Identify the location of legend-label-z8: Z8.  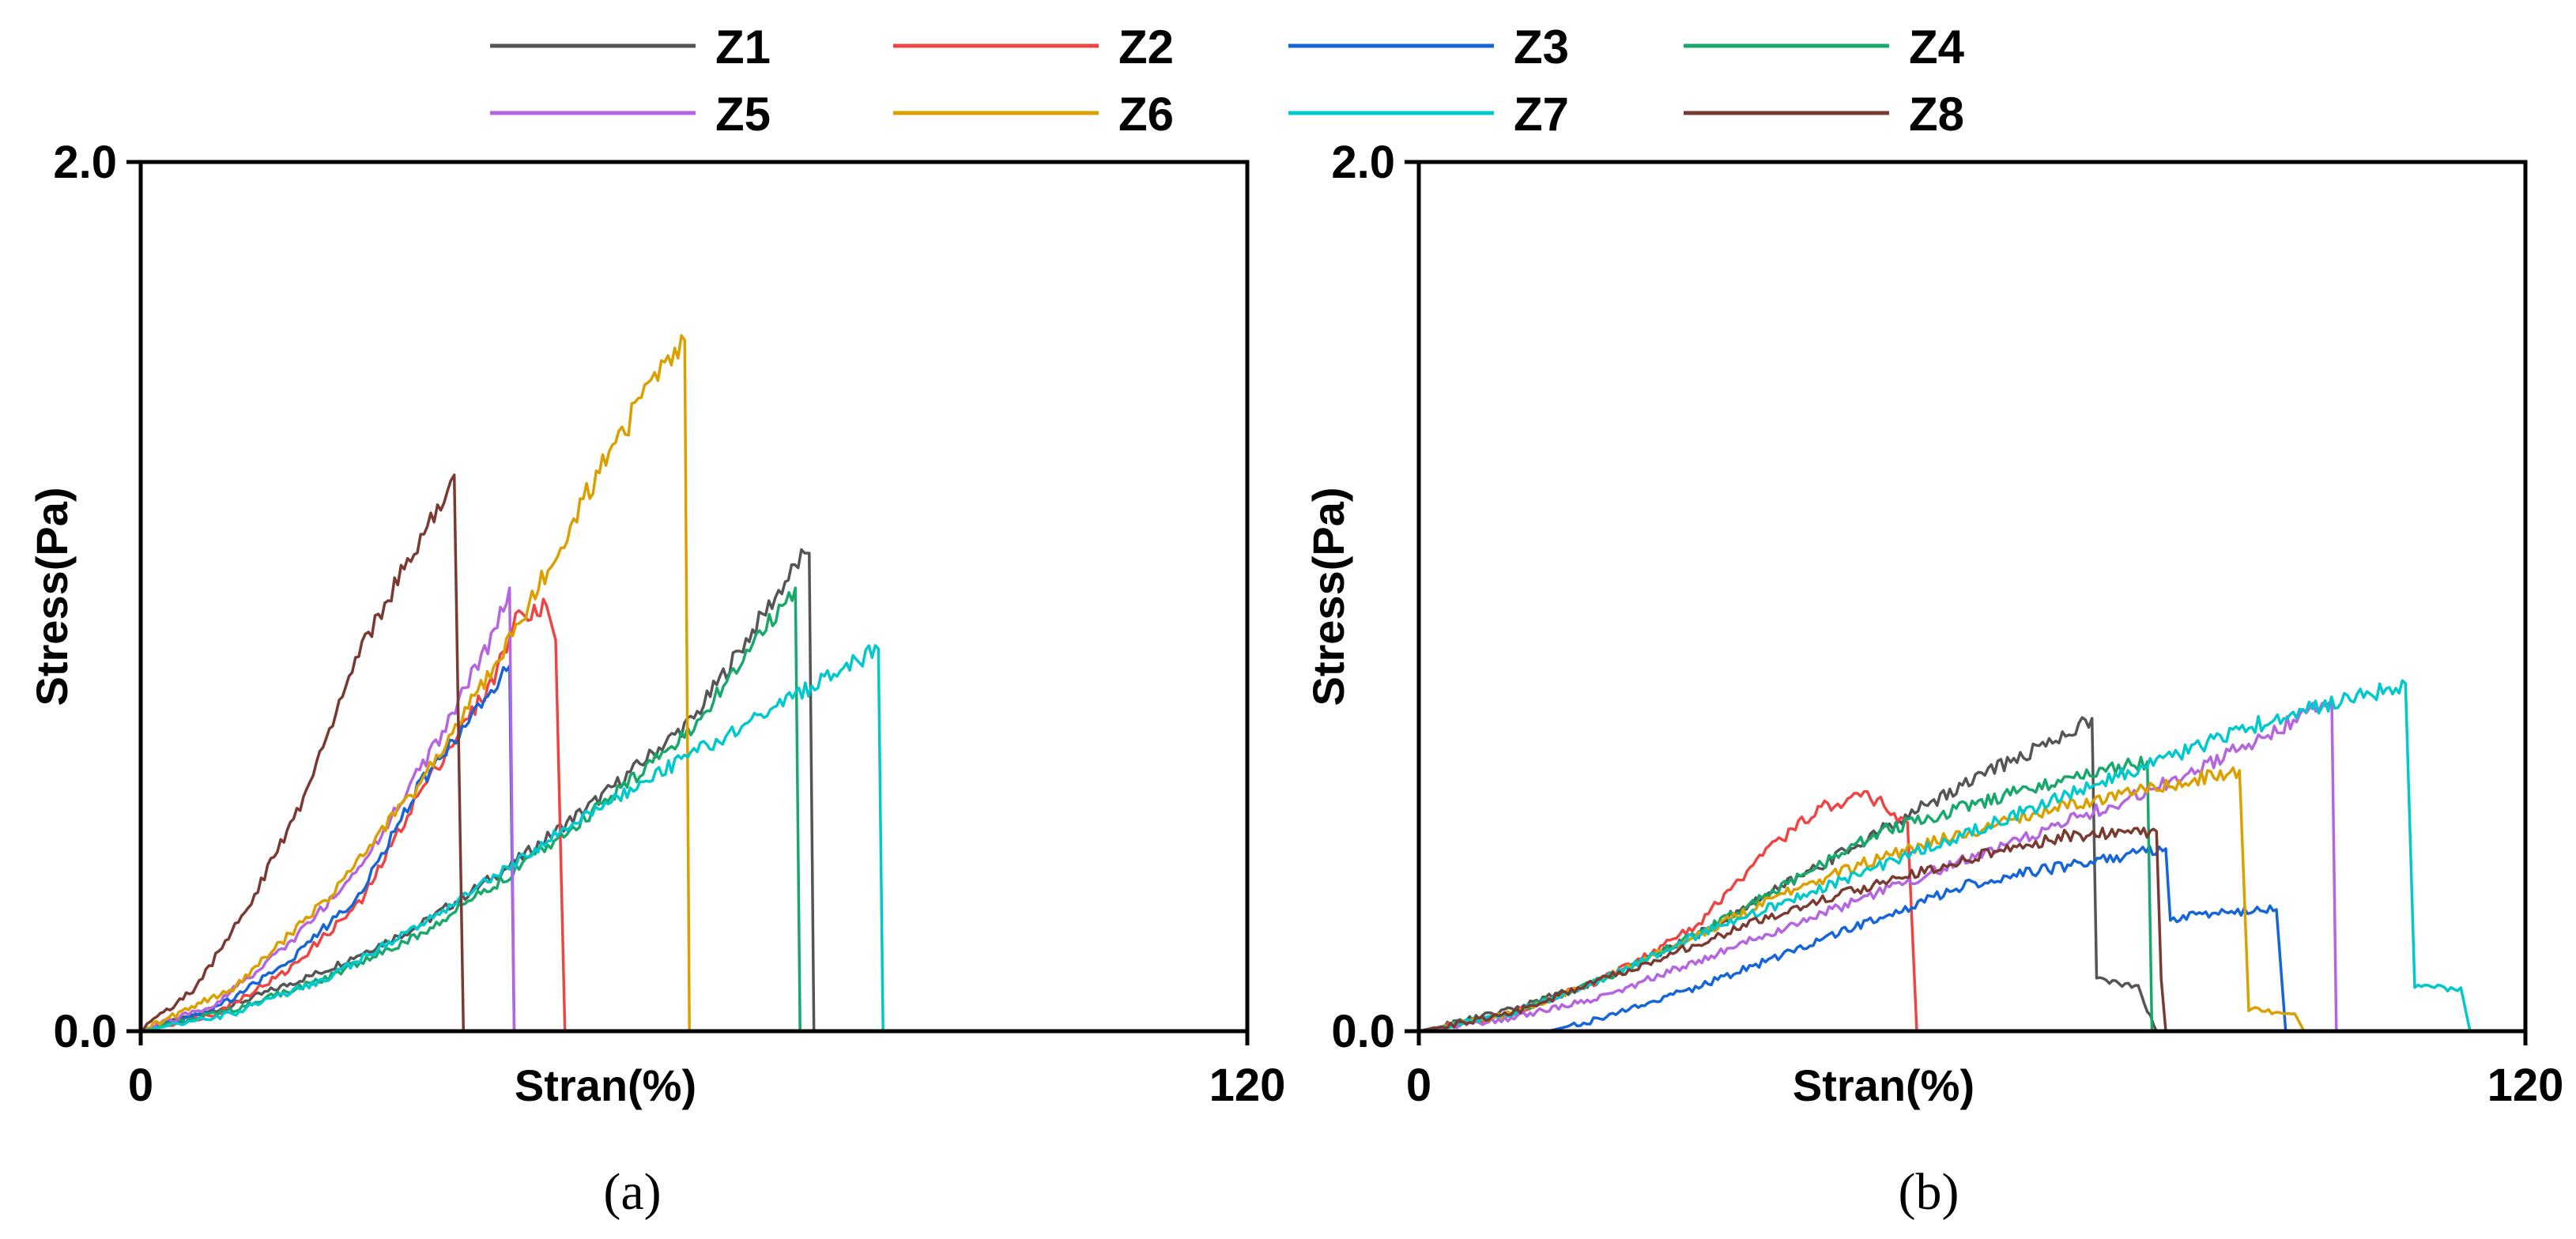
(1936, 115).